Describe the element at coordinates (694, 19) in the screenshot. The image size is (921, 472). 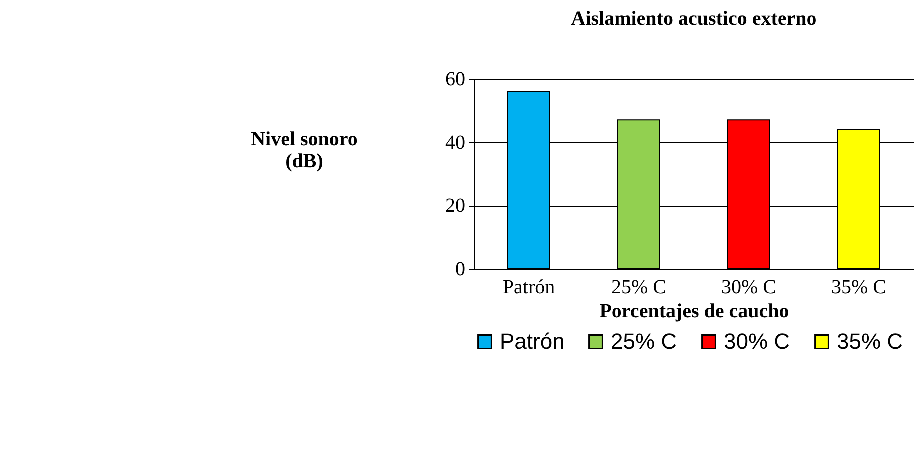
I see `chart-title: Aislamiento acustico externo` at that location.